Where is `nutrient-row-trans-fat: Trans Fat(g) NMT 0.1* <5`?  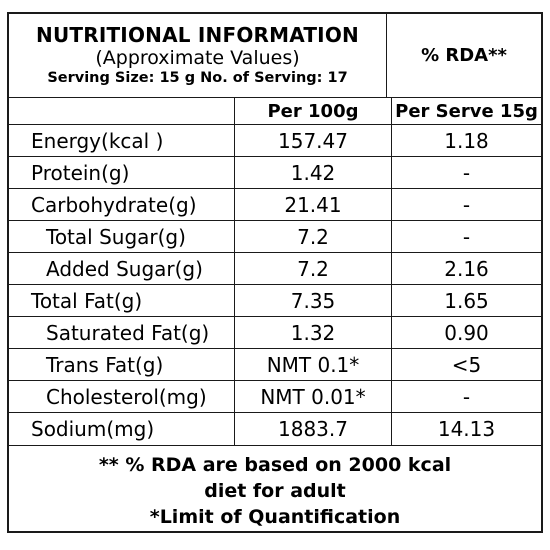
nutrient-row-trans-fat: Trans Fat(g) NMT 0.1* <5 is located at coordinates (275, 365).